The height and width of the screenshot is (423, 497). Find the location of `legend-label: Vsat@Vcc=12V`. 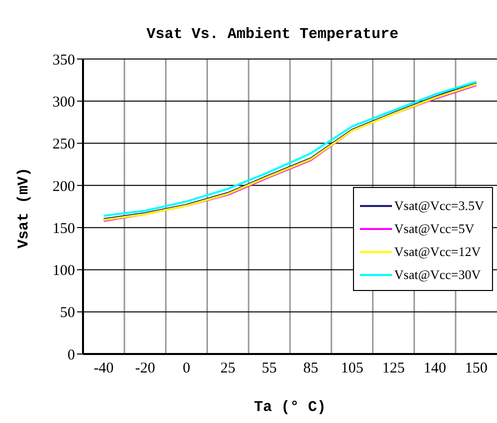

legend-label: Vsat@Vcc=12V is located at coordinates (437, 252).